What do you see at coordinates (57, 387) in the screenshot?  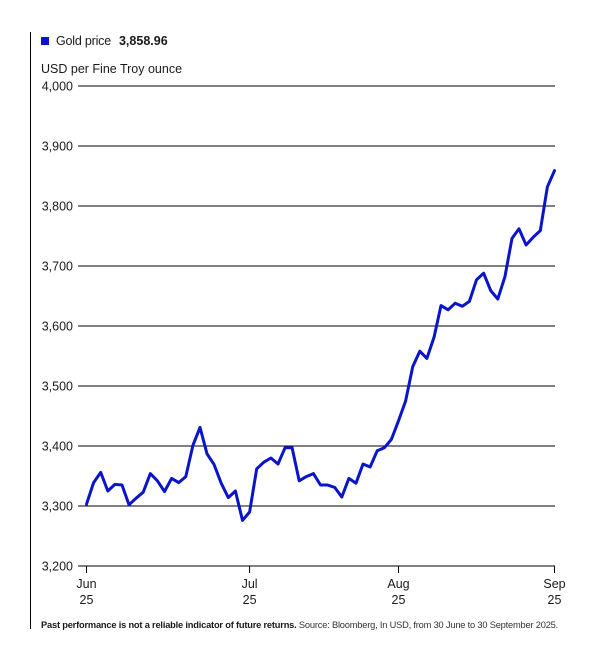 I see `y-tick-label: 3,500` at bounding box center [57, 387].